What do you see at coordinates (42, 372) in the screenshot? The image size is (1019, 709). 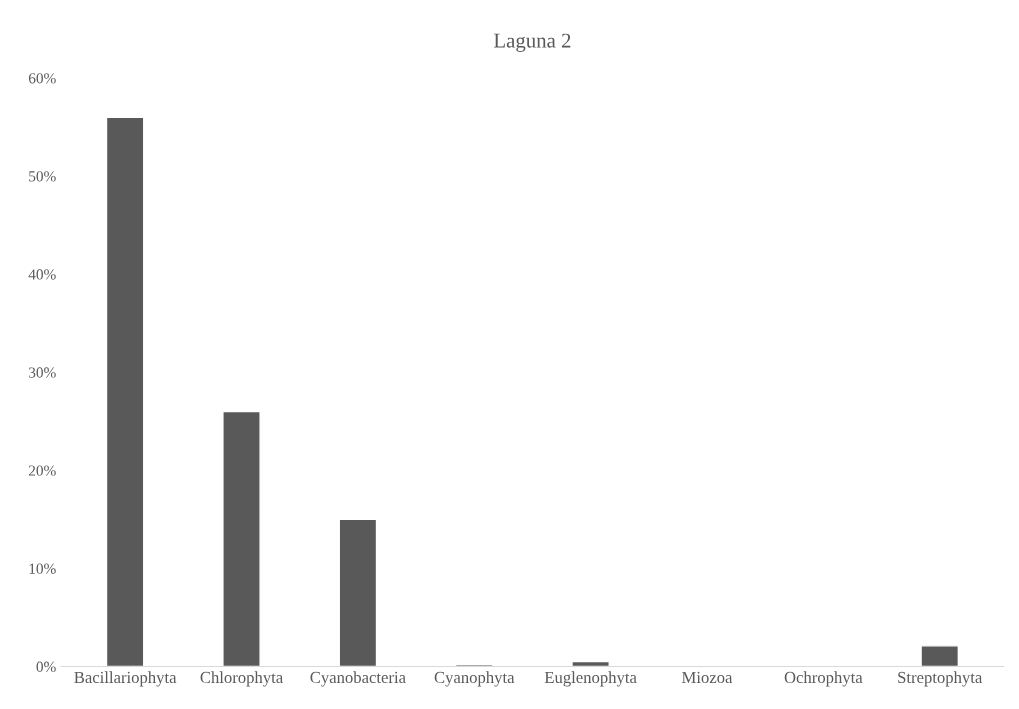 I see `y-tick-label: 30%` at bounding box center [42, 372].